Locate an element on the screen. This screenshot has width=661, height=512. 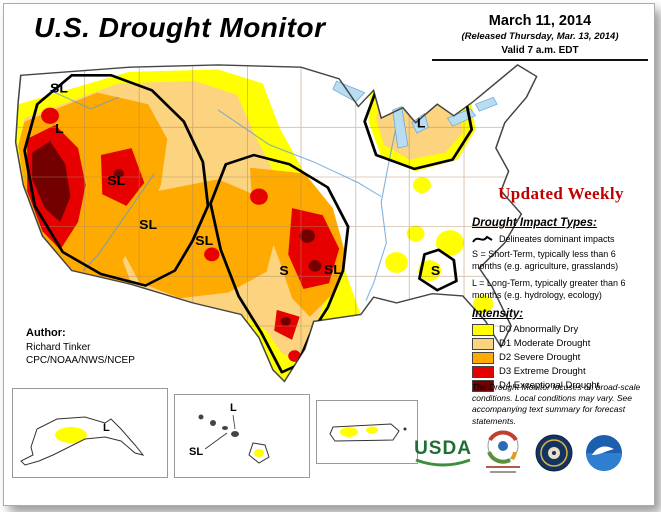
author-block: Author: Richard Tinker CPC/NOAA/NWS/NCEP is located at coordinates (80, 346).